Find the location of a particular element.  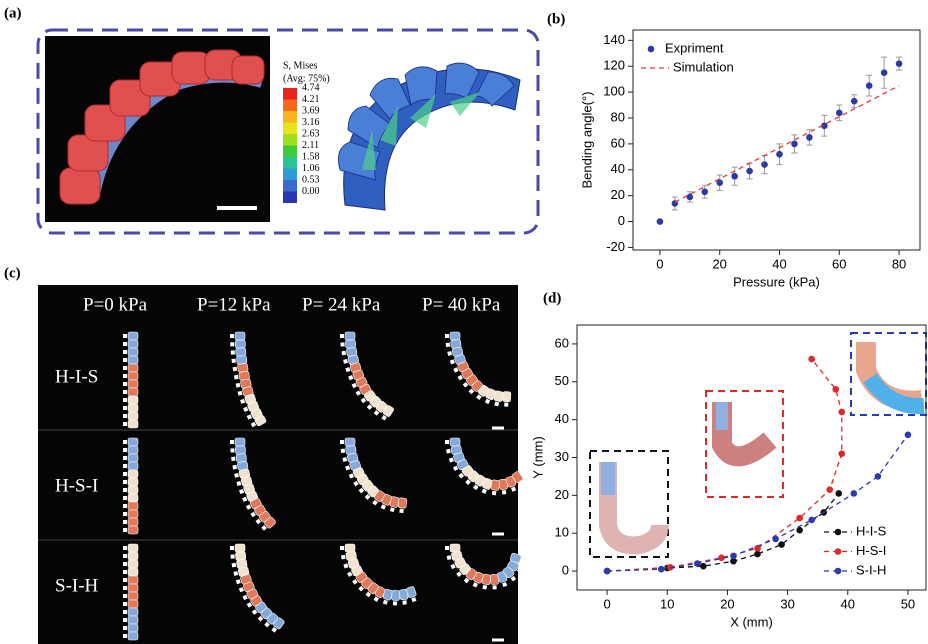

legend-label: Expriment is located at coordinates (694, 47).